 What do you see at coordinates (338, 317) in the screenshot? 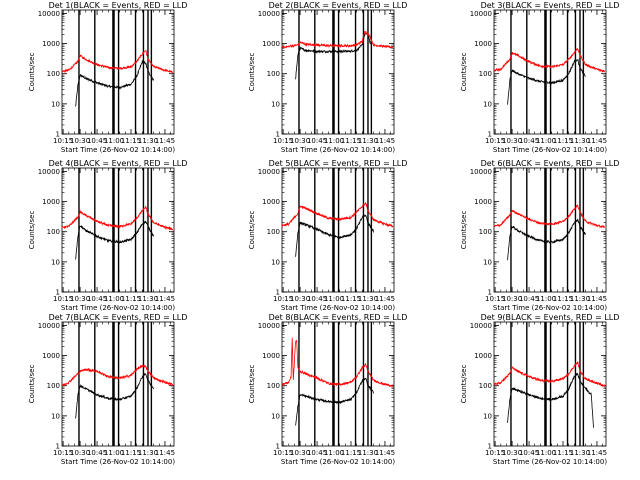
I see `panel-title: Det 8(BLACK = Events, RED = LLD` at bounding box center [338, 317].